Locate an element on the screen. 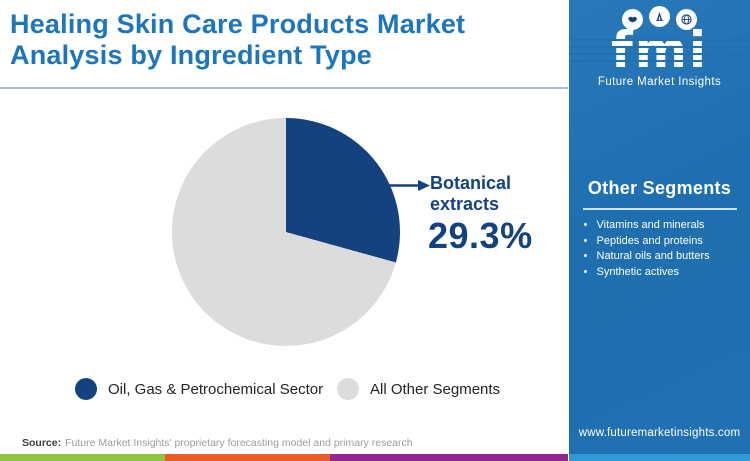 This screenshot has width=750, height=461. fmi-wordmark-text: fmi is located at coordinates (659, 50).